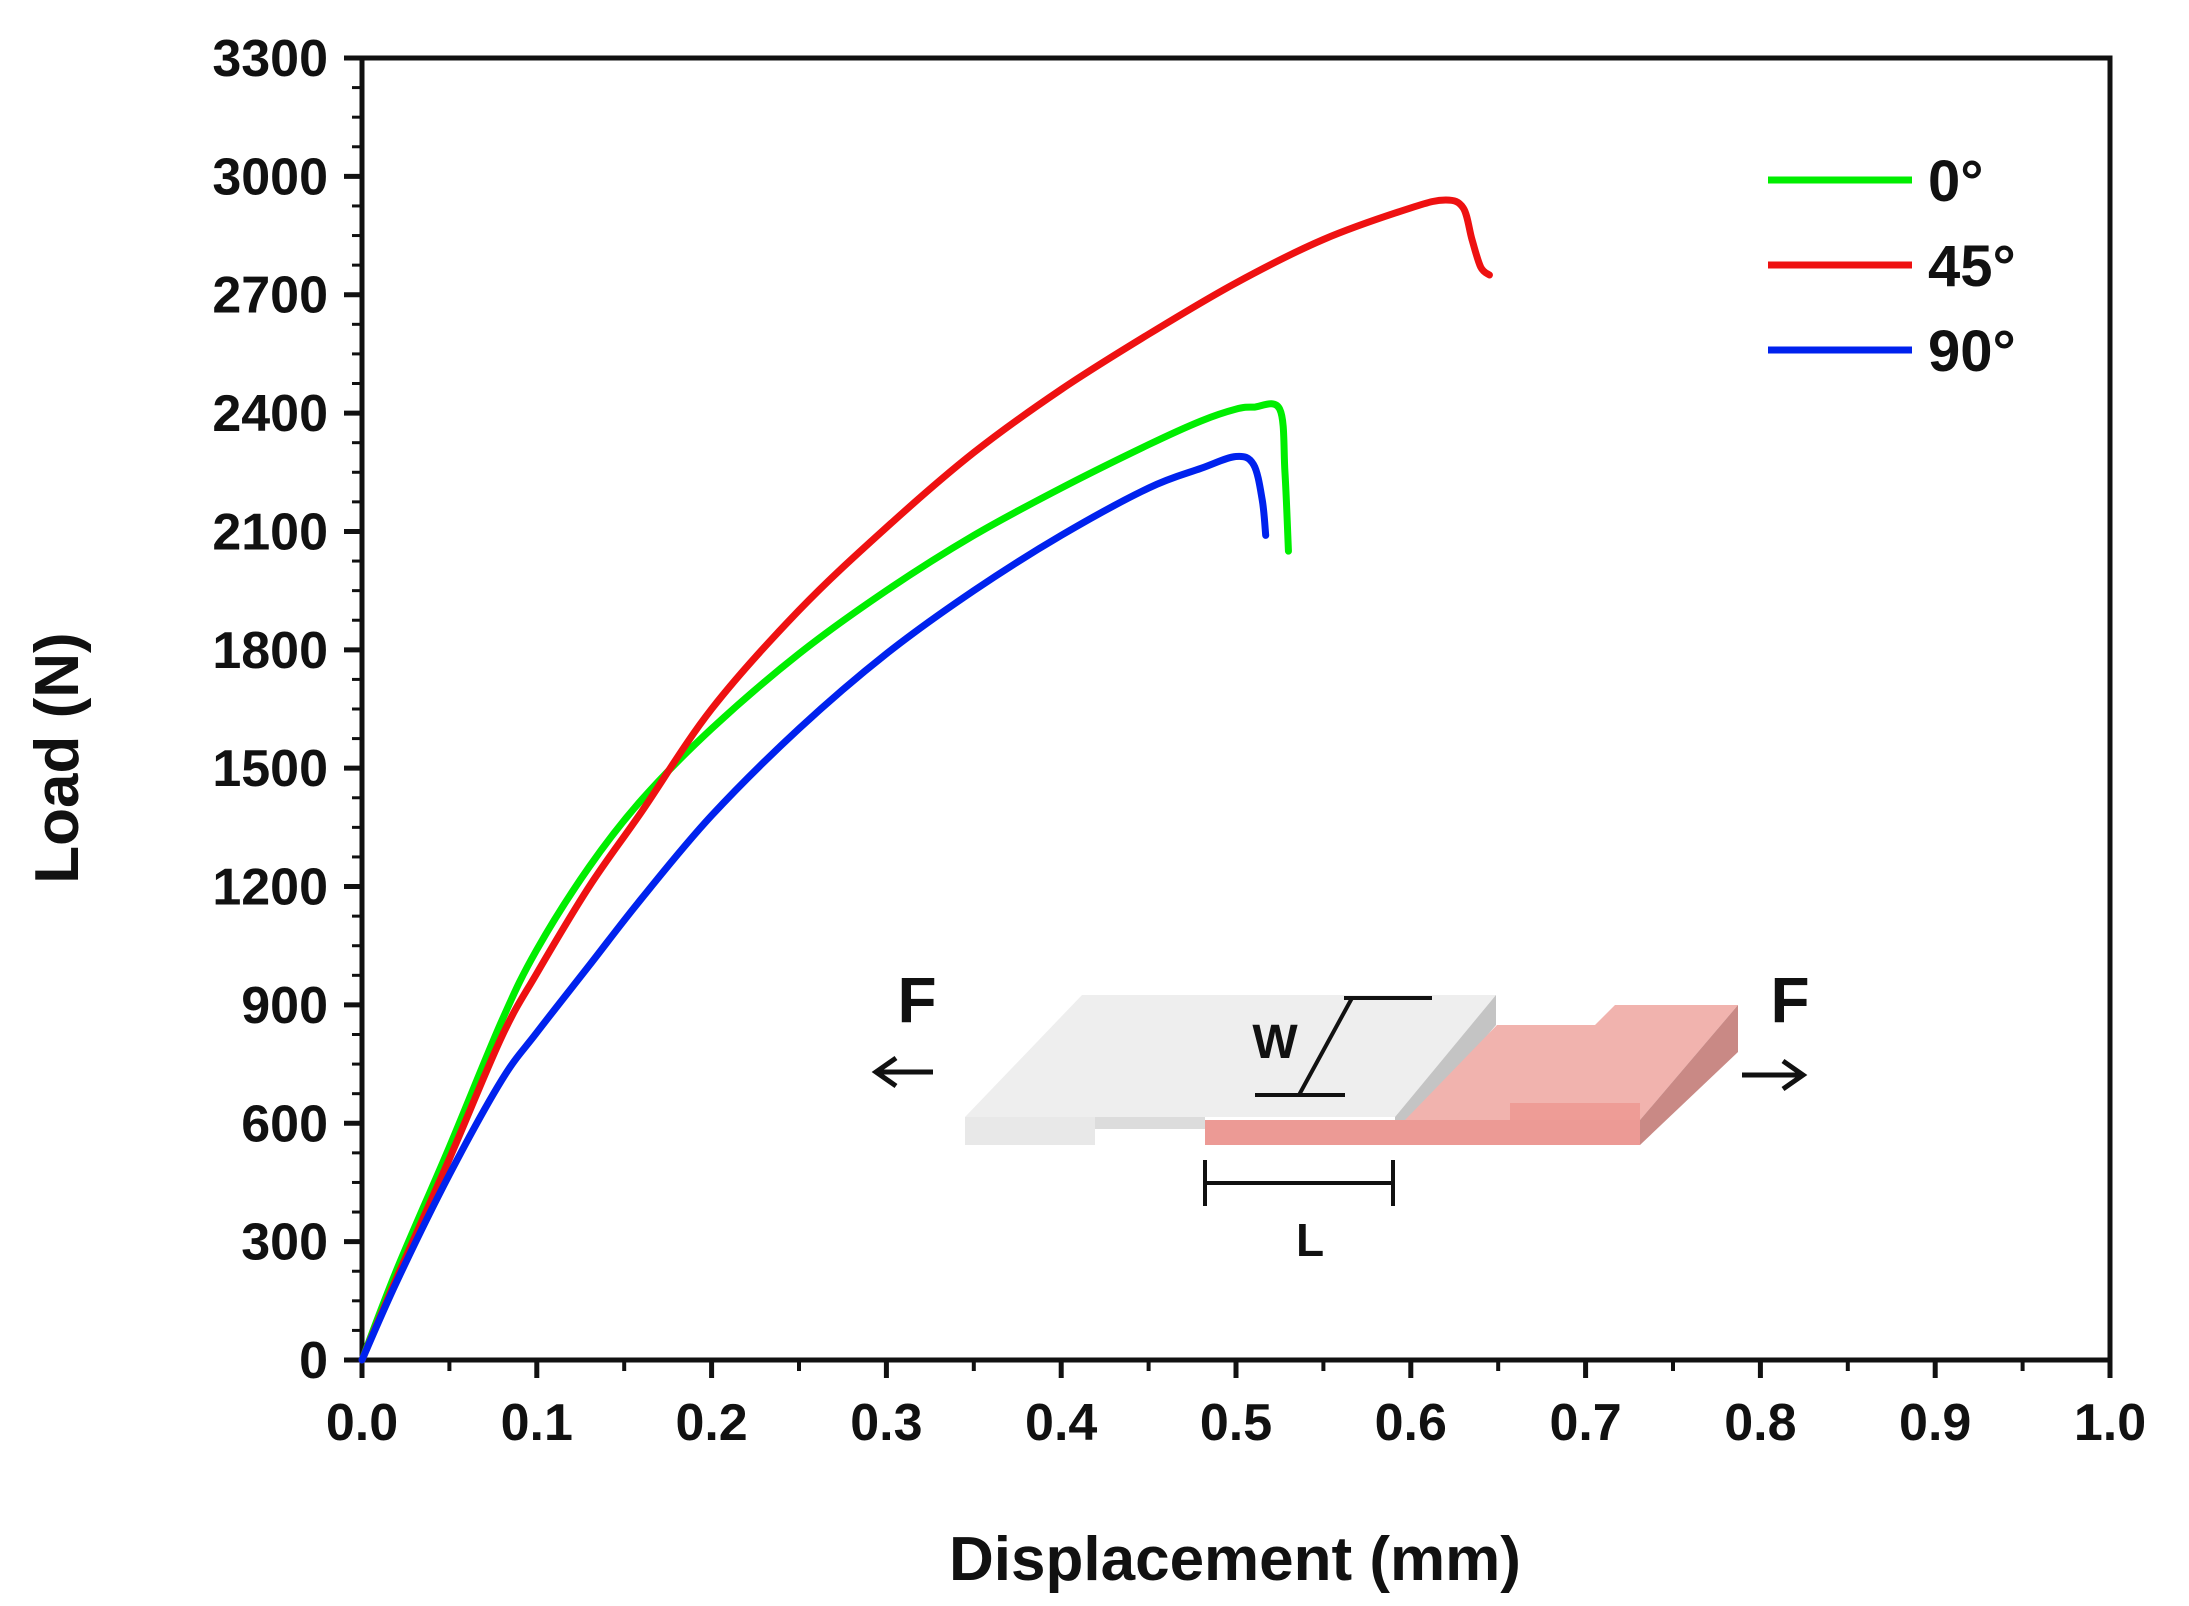 Image resolution: width=2189 pixels, height=1606 pixels. Describe the element at coordinates (270, 651) in the screenshot. I see `y-tick-label: 1800` at that location.